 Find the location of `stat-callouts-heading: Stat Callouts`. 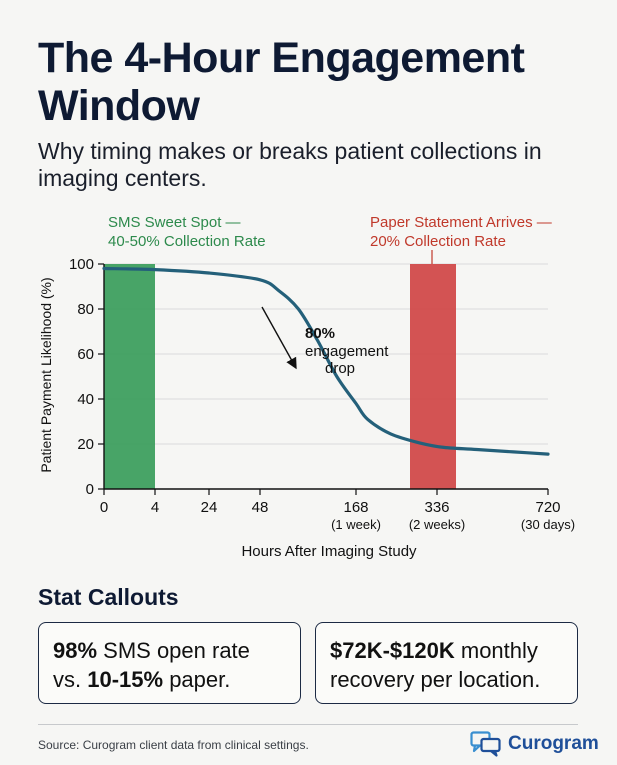

stat-callouts-heading: Stat Callouts is located at coordinates (108, 597).